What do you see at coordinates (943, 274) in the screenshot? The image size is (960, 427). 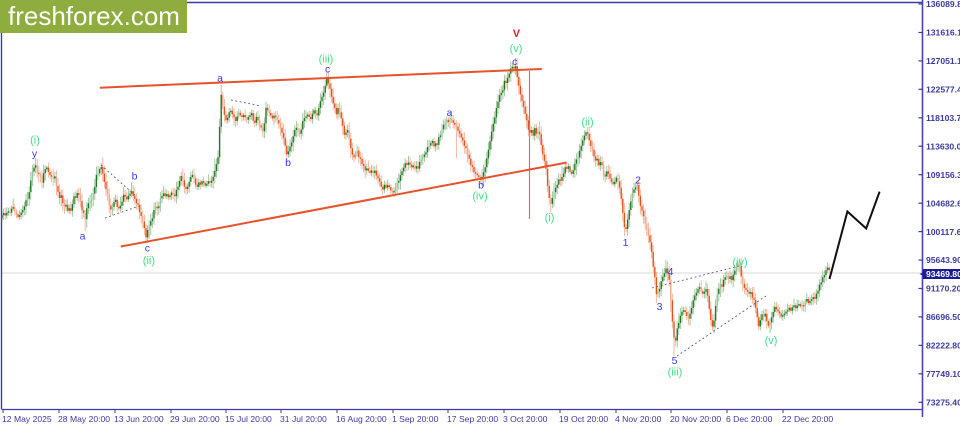 I see `svg-text: 93469.80` at bounding box center [943, 274].